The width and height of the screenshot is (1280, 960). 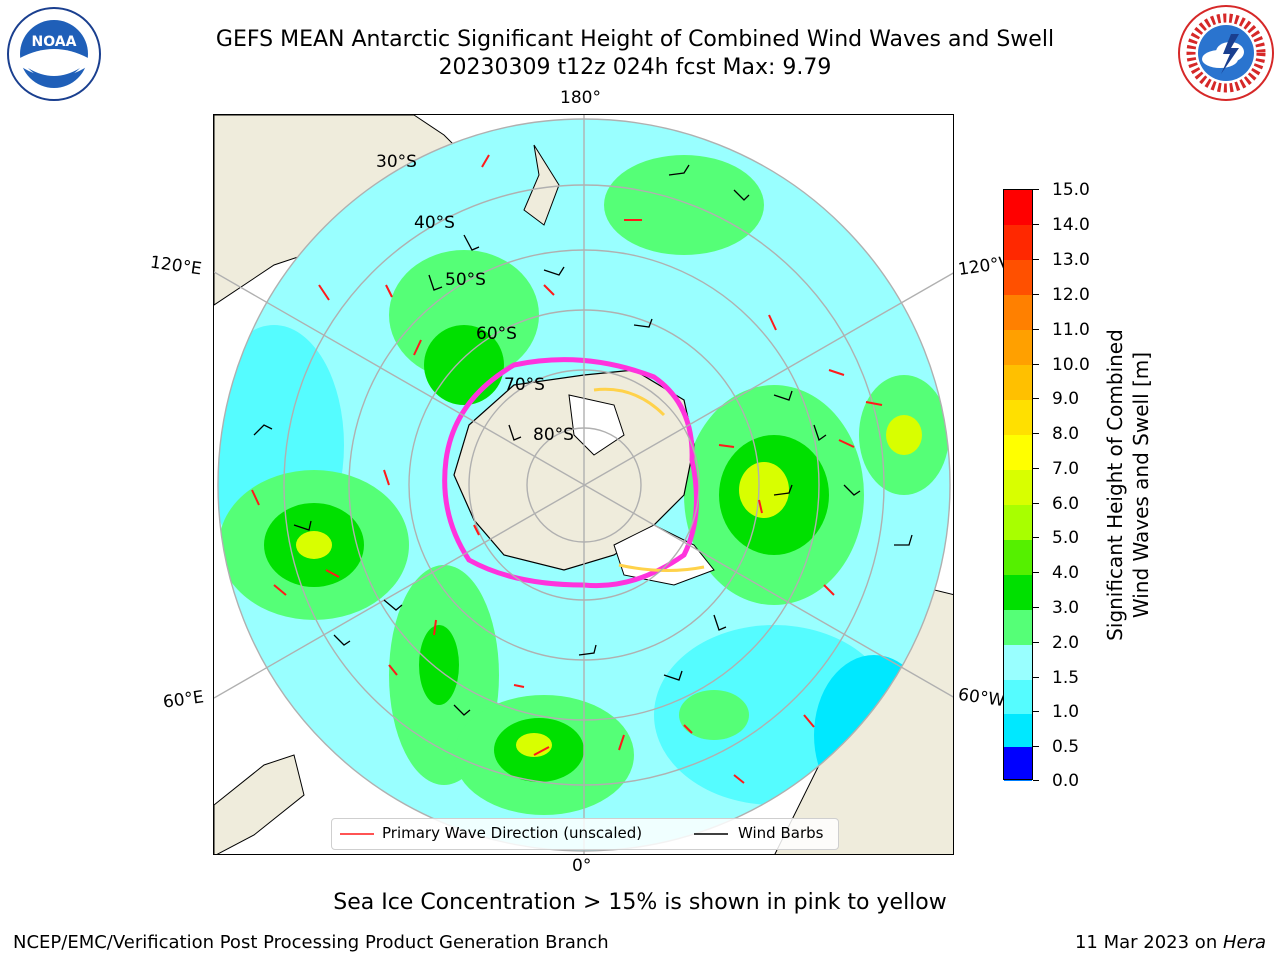 What do you see at coordinates (1141, 485) in the screenshot?
I see `colorbar-title-line-2: Wind Waves and Swell [m]` at bounding box center [1141, 485].